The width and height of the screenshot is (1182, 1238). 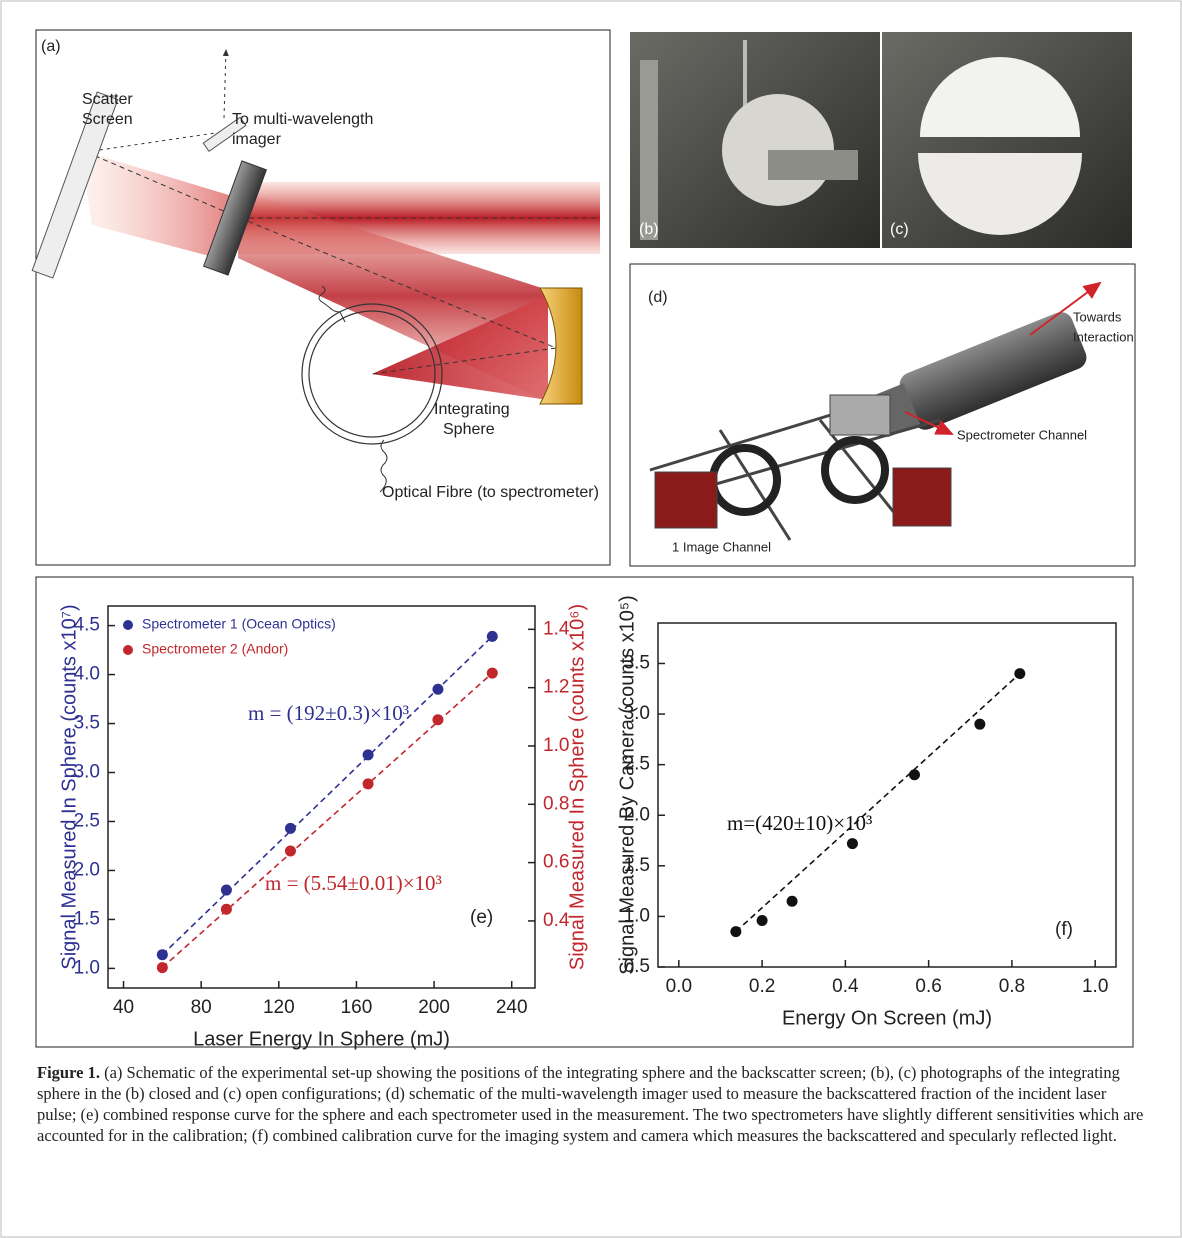 What do you see at coordinates (658, 297) in the screenshot?
I see `panel-label: (d)` at bounding box center [658, 297].